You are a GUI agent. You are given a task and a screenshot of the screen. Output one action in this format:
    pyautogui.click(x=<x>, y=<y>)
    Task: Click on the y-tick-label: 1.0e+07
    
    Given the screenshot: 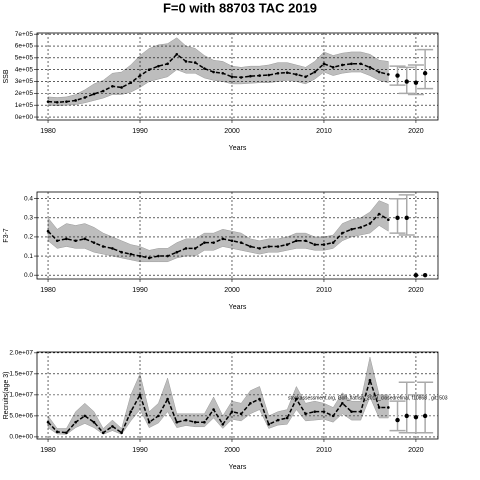 What is the action you would take?
    pyautogui.click(x=21, y=395)
    